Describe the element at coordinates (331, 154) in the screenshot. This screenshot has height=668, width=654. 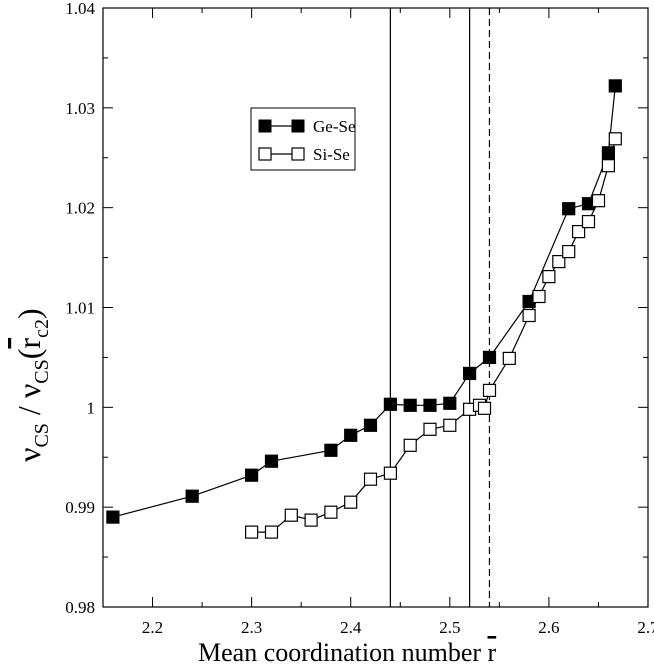
I see `legend-label-si-se: Si-Se` at that location.